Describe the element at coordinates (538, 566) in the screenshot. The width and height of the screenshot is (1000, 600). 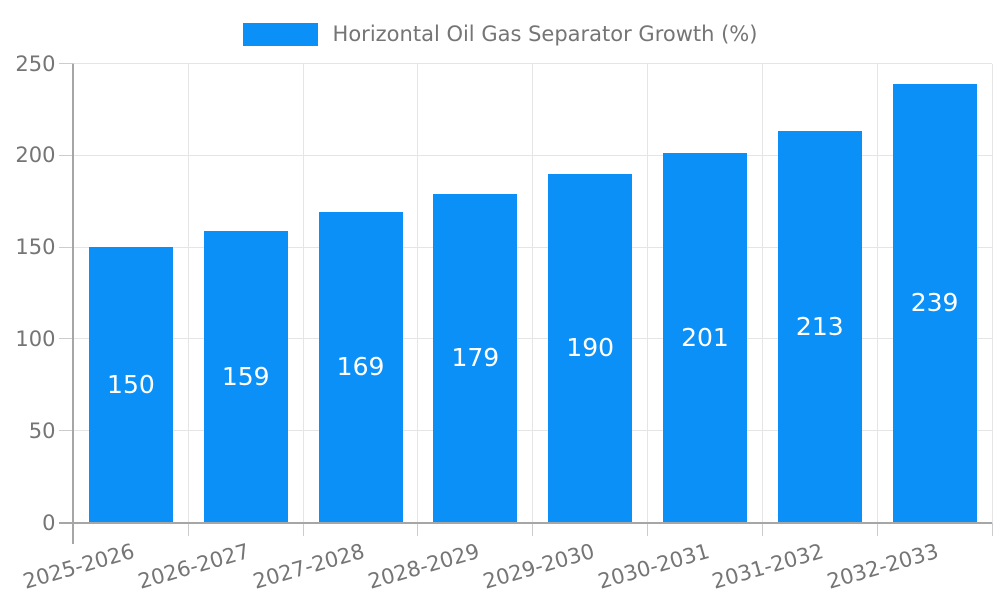
I see `x-tick-label: 2029-2030` at that location.